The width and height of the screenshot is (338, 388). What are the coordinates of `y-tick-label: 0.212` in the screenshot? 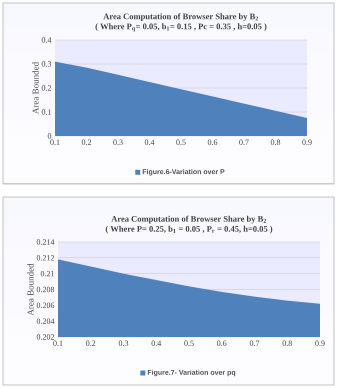 It's located at (45, 258).